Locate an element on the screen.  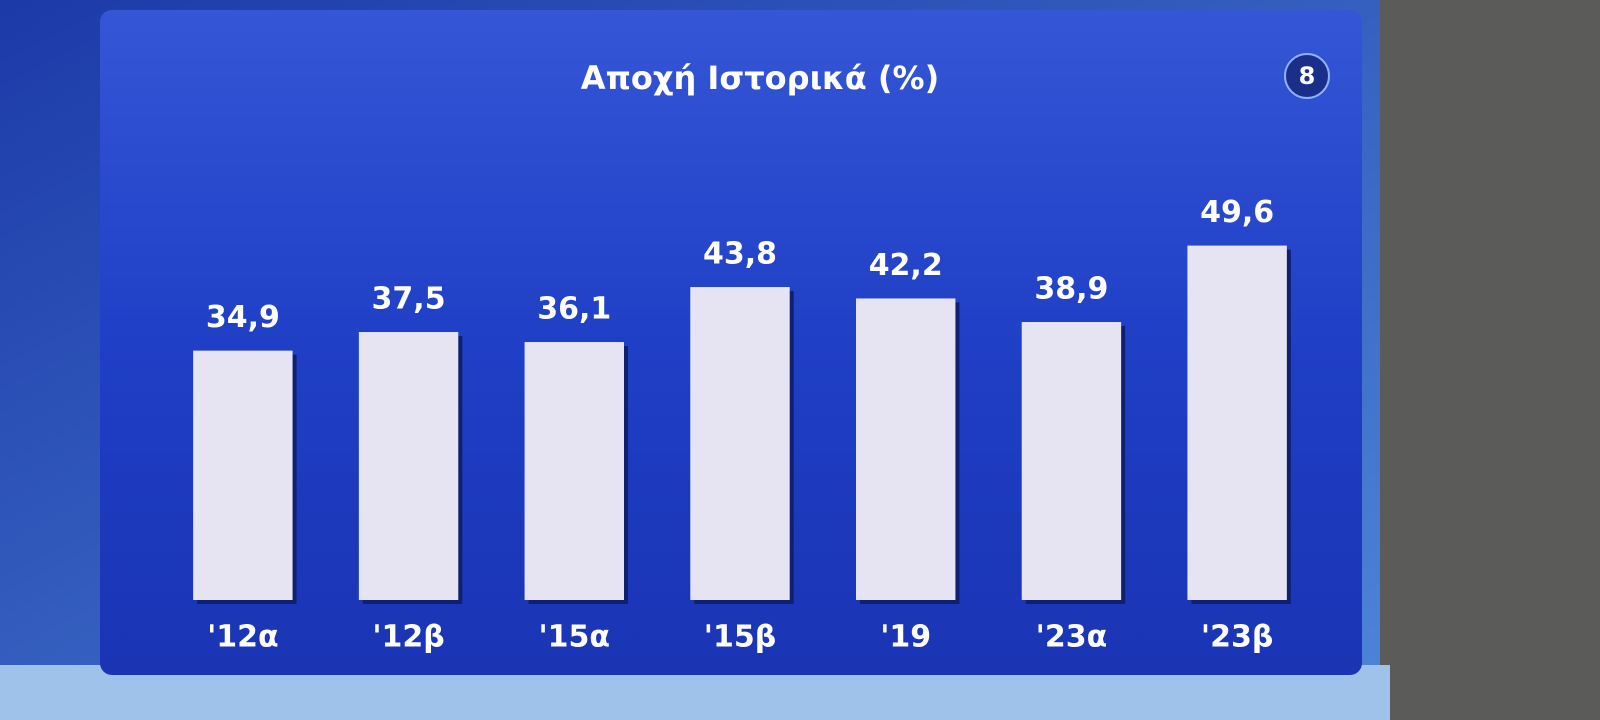
value-label: 37,5 is located at coordinates (409, 299).